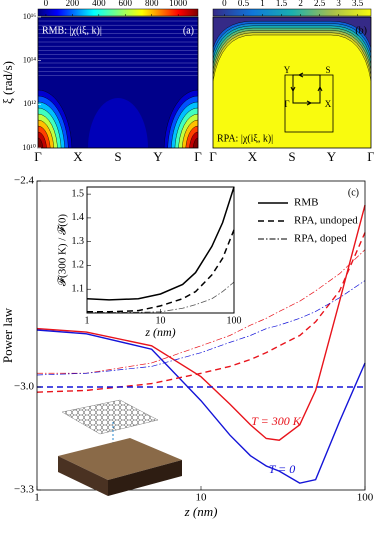  I want to click on y-axis-label: 𝓕(300 K) / 𝓕(0), so click(63, 250).